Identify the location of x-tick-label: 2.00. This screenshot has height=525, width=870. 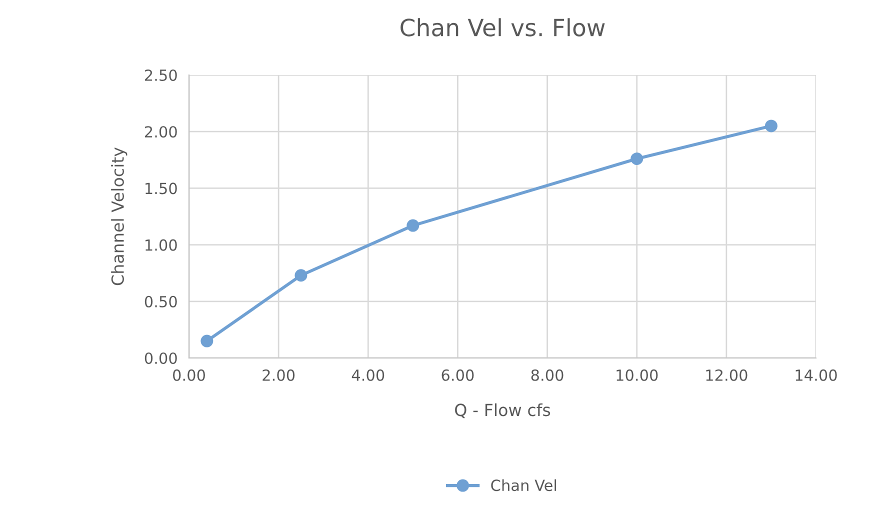
(278, 375).